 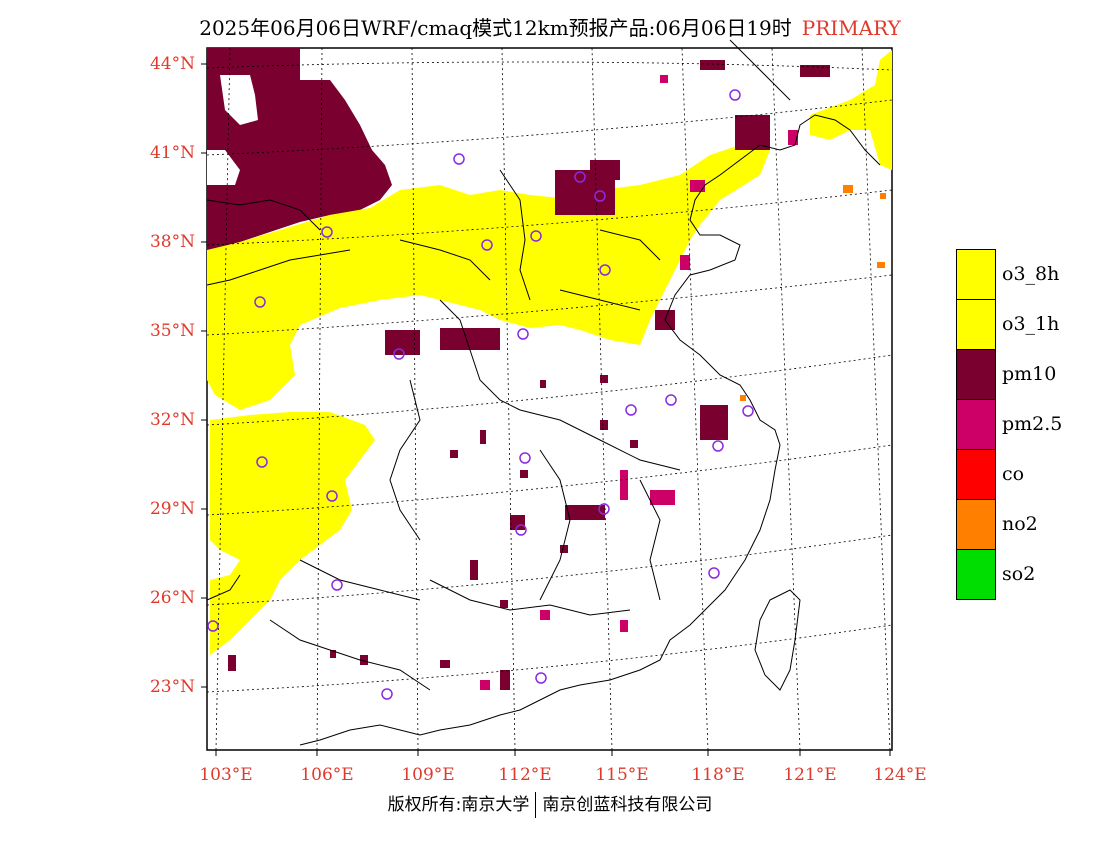 What do you see at coordinates (172, 153) in the screenshot?
I see `lat-label-41: 41°N` at bounding box center [172, 153].